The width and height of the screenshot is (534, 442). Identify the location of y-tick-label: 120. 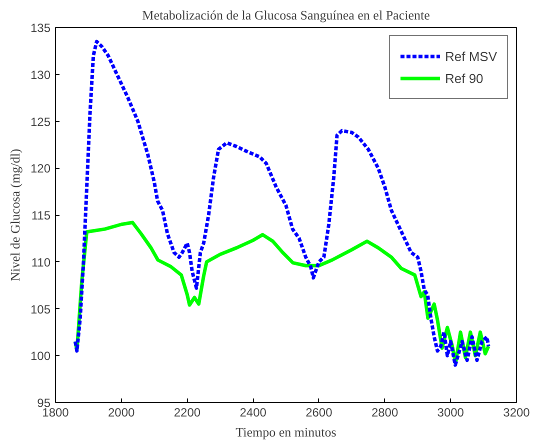
(40, 169).